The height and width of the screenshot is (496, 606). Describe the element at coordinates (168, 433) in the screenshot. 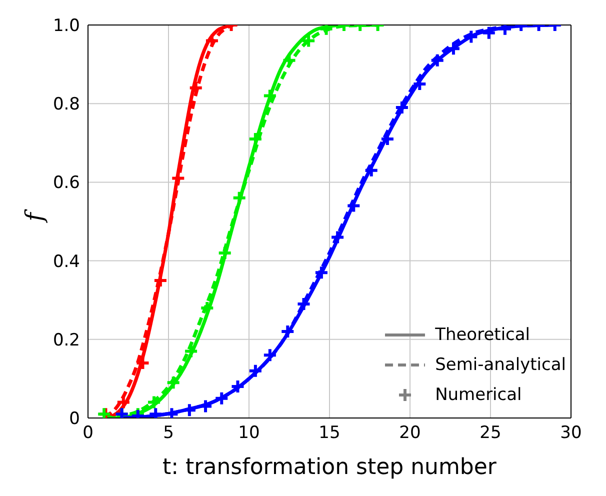

I see `x-tick-label: 5` at that location.